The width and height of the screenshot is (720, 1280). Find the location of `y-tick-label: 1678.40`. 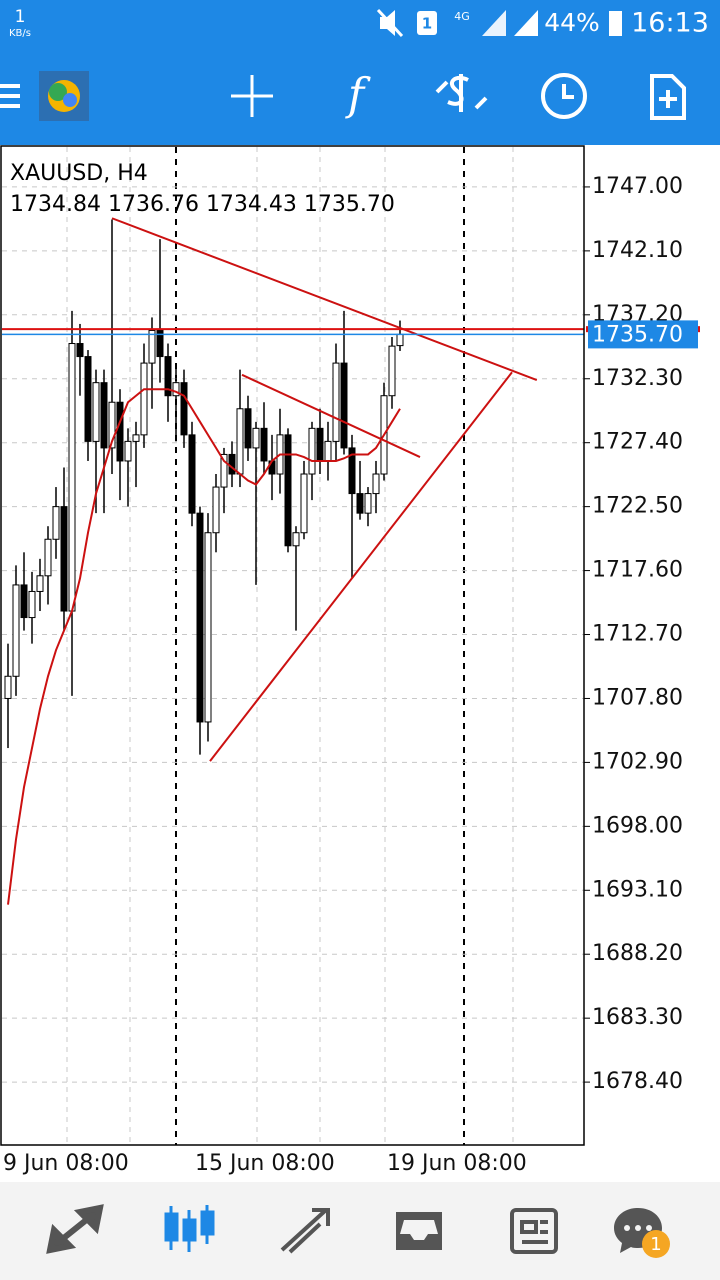

y-tick-label: 1678.40 is located at coordinates (637, 1081).